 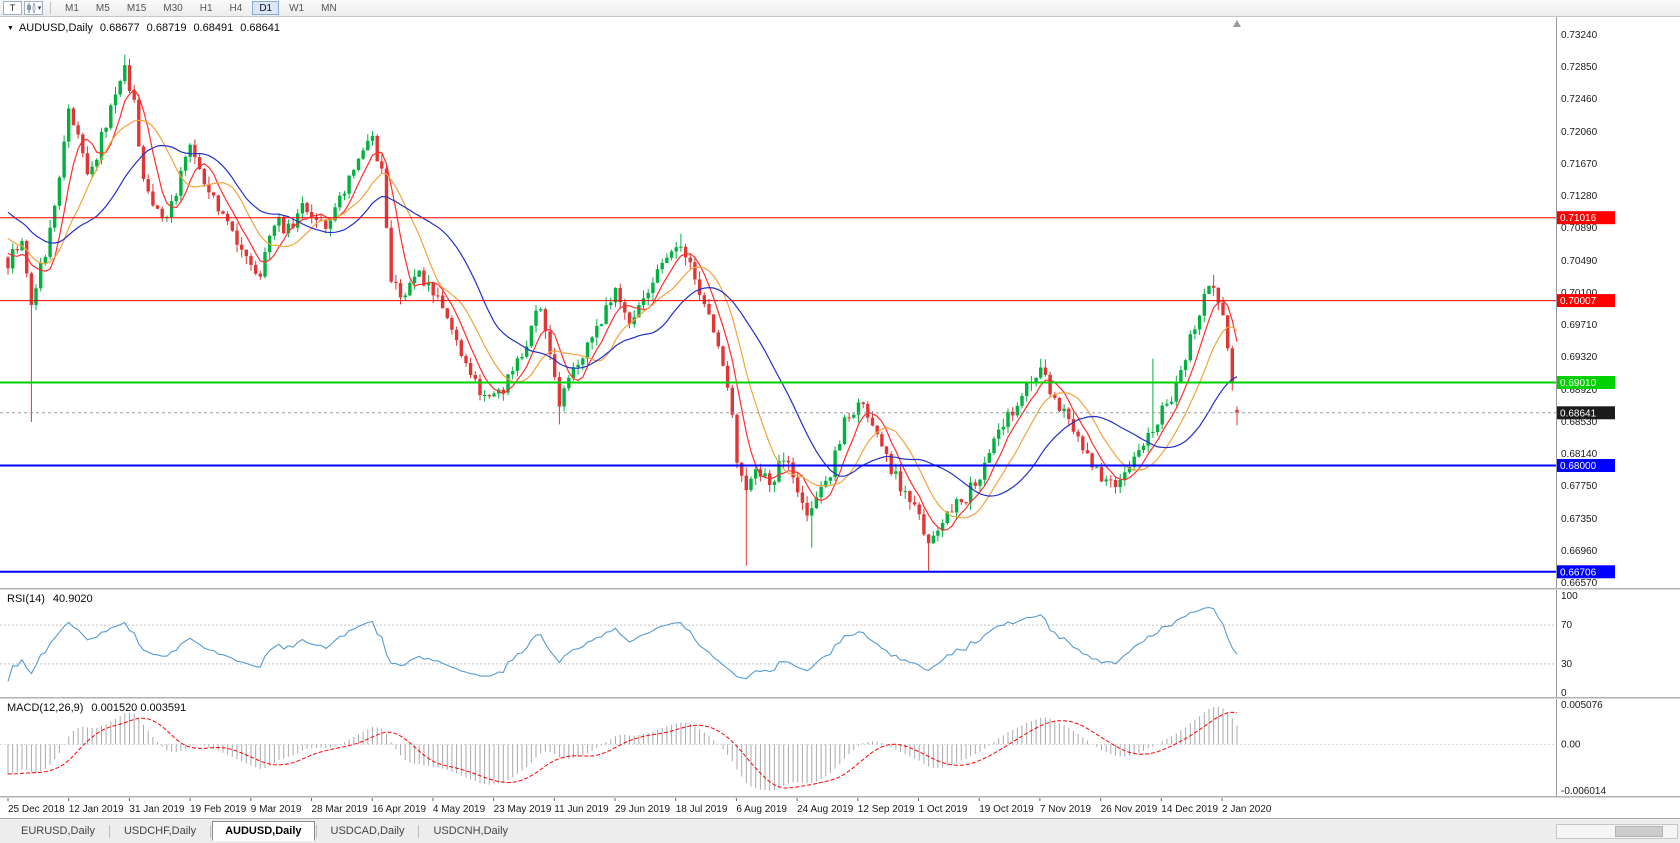 I want to click on chart-template-icon-label: T, so click(x=12, y=8).